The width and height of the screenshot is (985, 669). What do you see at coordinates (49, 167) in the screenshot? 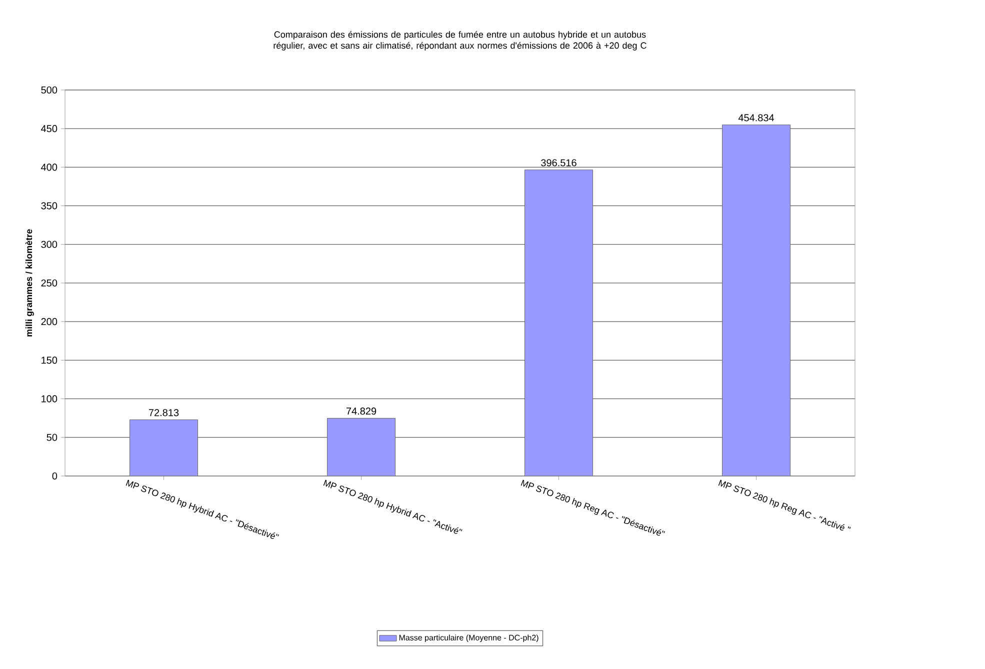
I see `y-tick-label: 400` at bounding box center [49, 167].